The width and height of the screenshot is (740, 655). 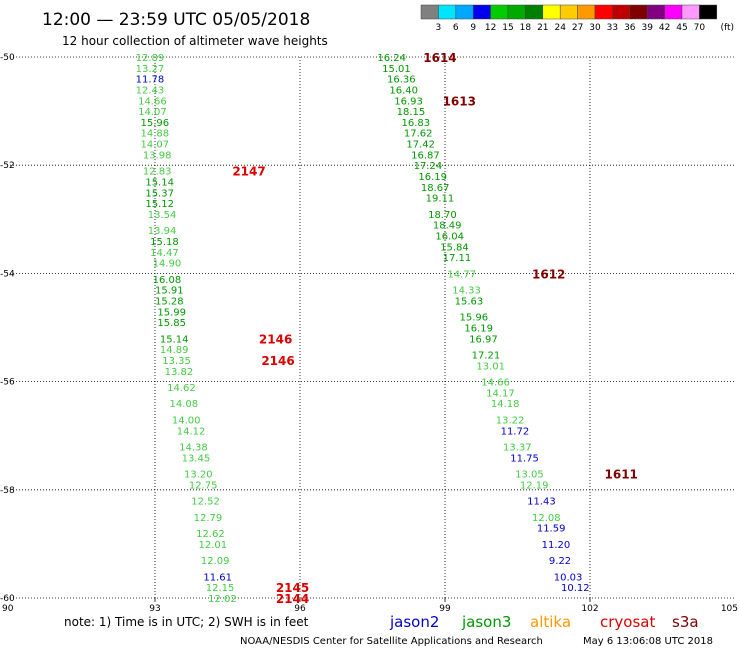 I want to click on swh-value: 18.49, so click(x=447, y=226).